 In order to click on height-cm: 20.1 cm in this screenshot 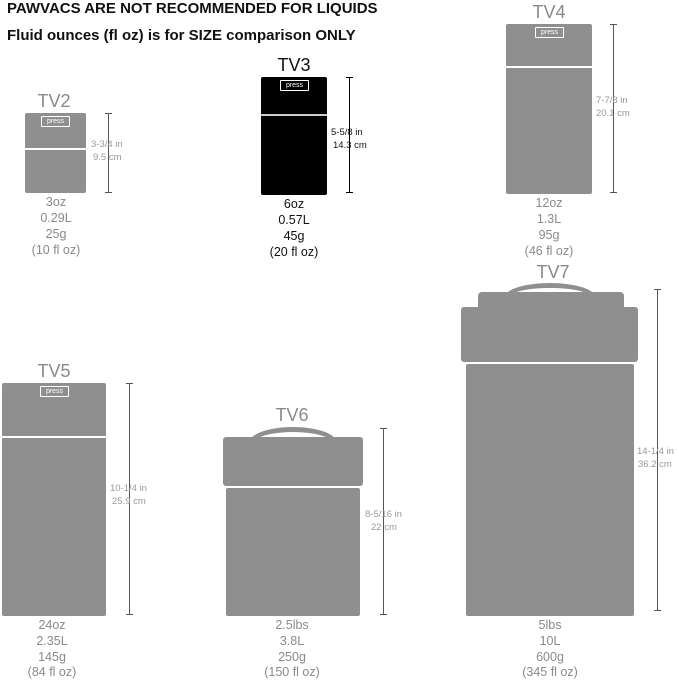, I will do `click(613, 113)`.